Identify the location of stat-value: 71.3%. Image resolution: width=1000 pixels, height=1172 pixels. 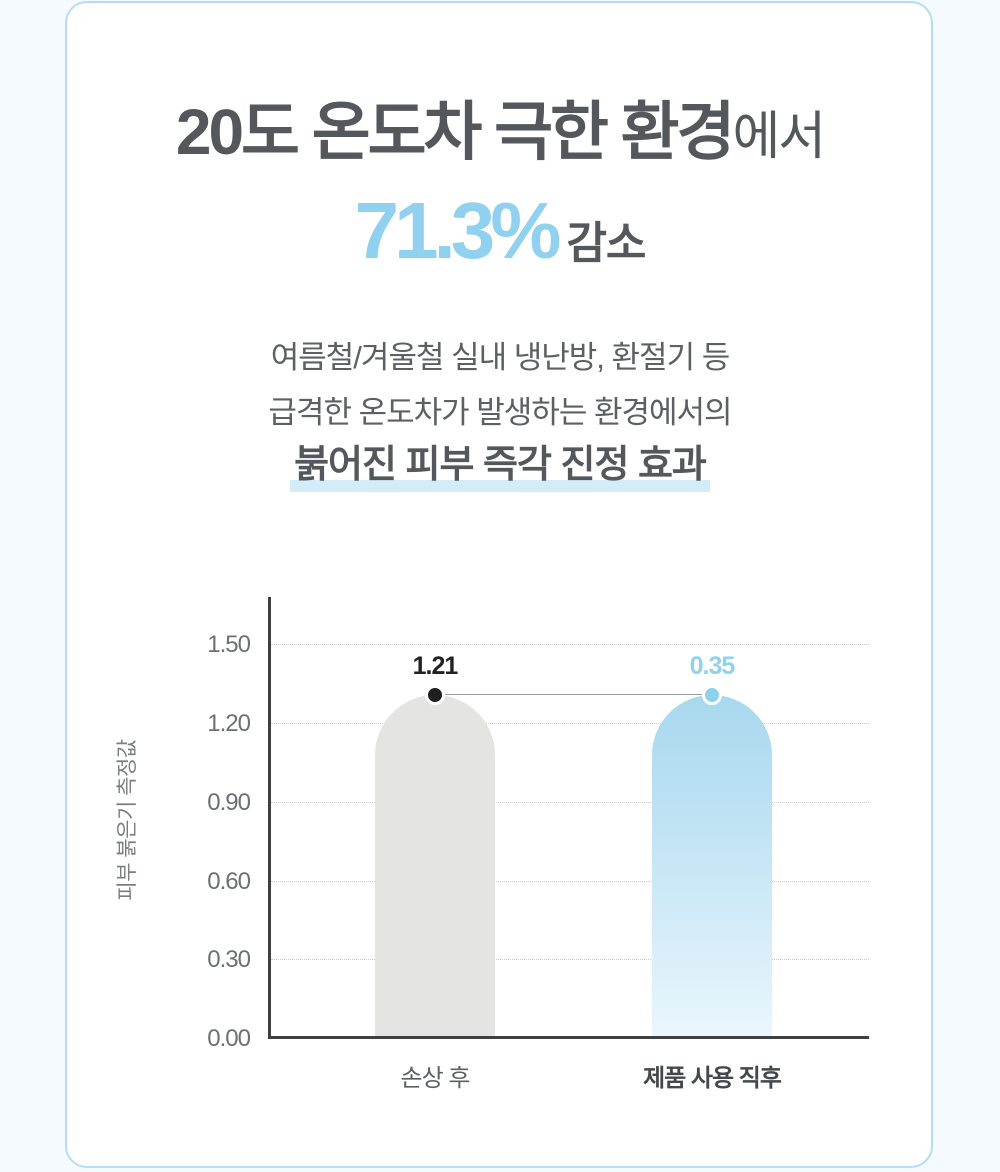
(458, 230).